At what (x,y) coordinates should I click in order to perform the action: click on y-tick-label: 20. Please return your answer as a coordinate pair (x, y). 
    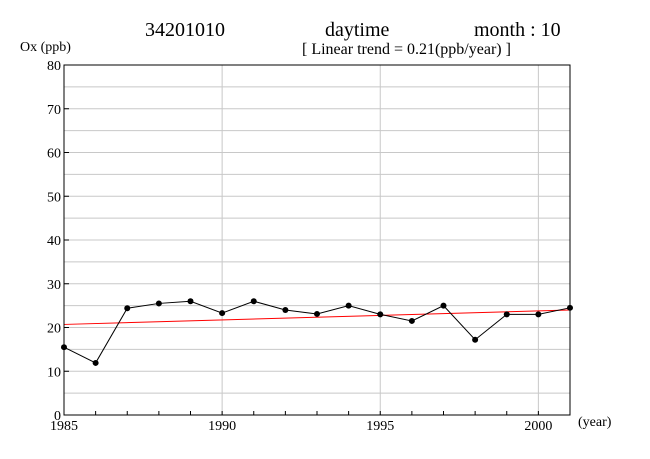
    Looking at the image, I should click on (54, 329).